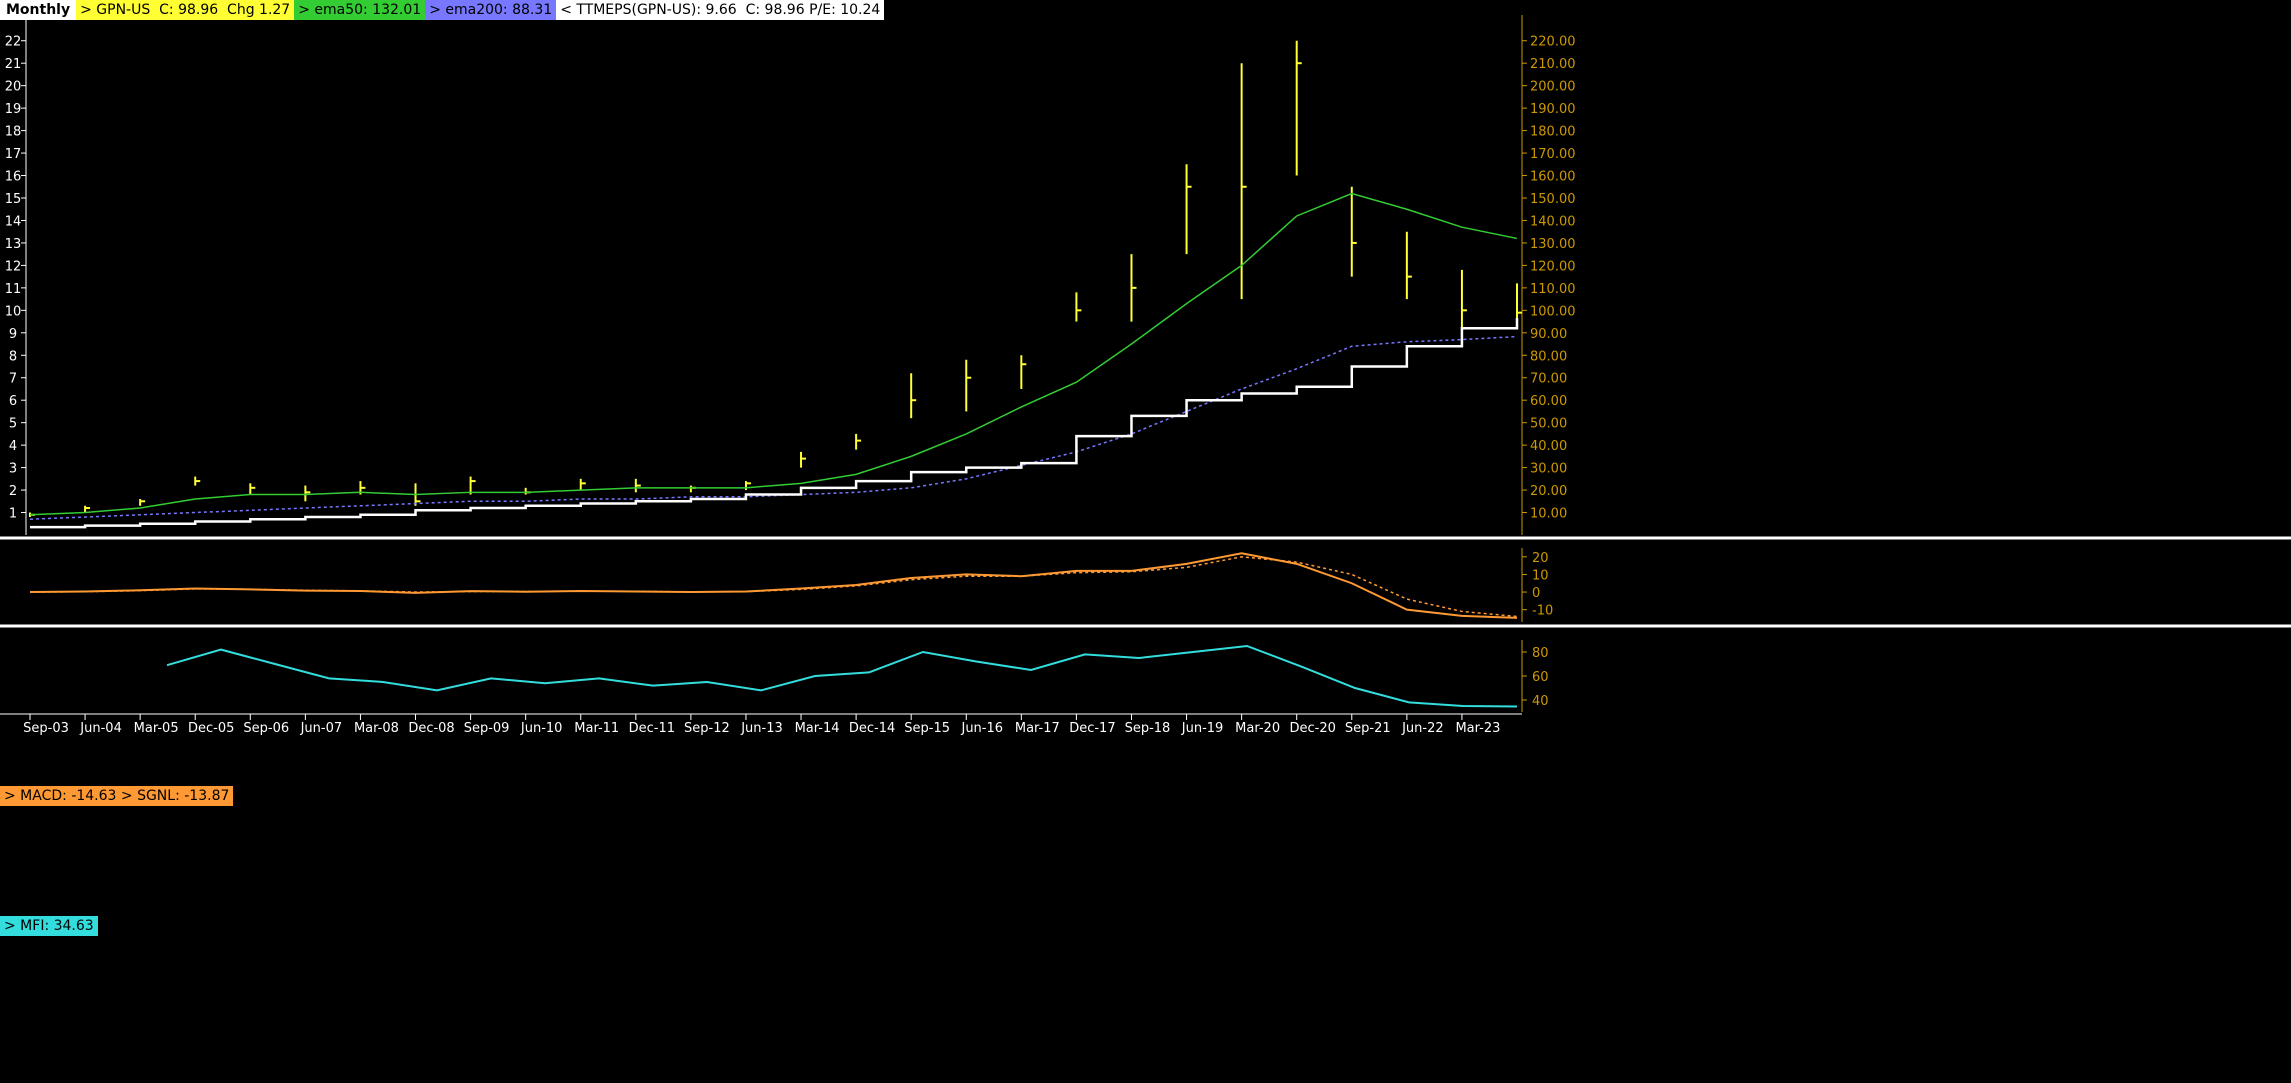  I want to click on mfi-line, so click(842, 676).